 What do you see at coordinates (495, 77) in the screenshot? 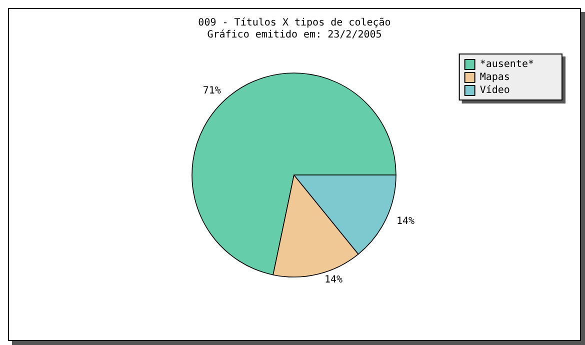
I see `legend-label: Mapas` at bounding box center [495, 77].